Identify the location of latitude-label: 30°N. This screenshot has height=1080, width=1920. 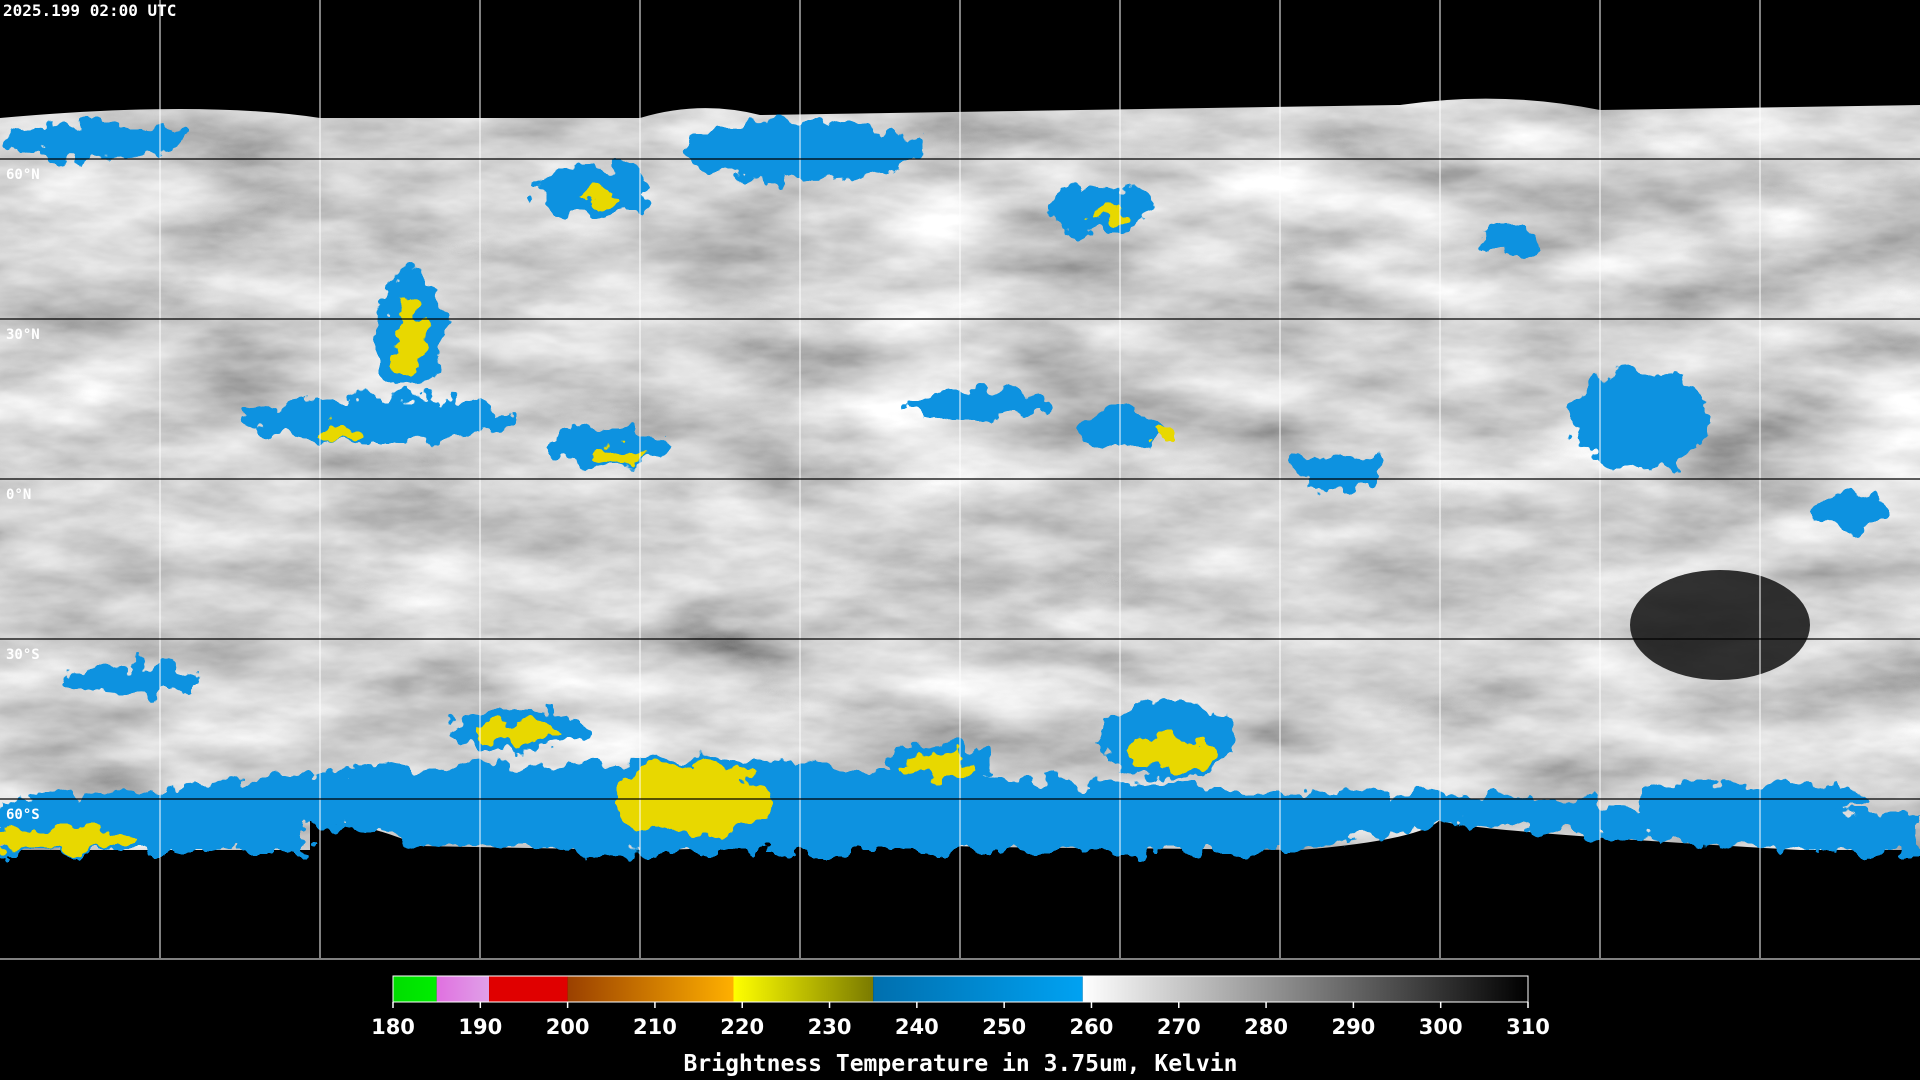
(23, 335).